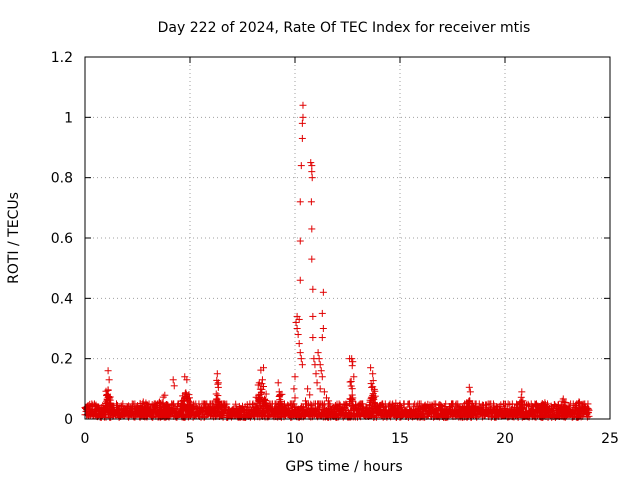  What do you see at coordinates (62, 239) in the screenshot?
I see `y-tick-label: 0.6` at bounding box center [62, 239].